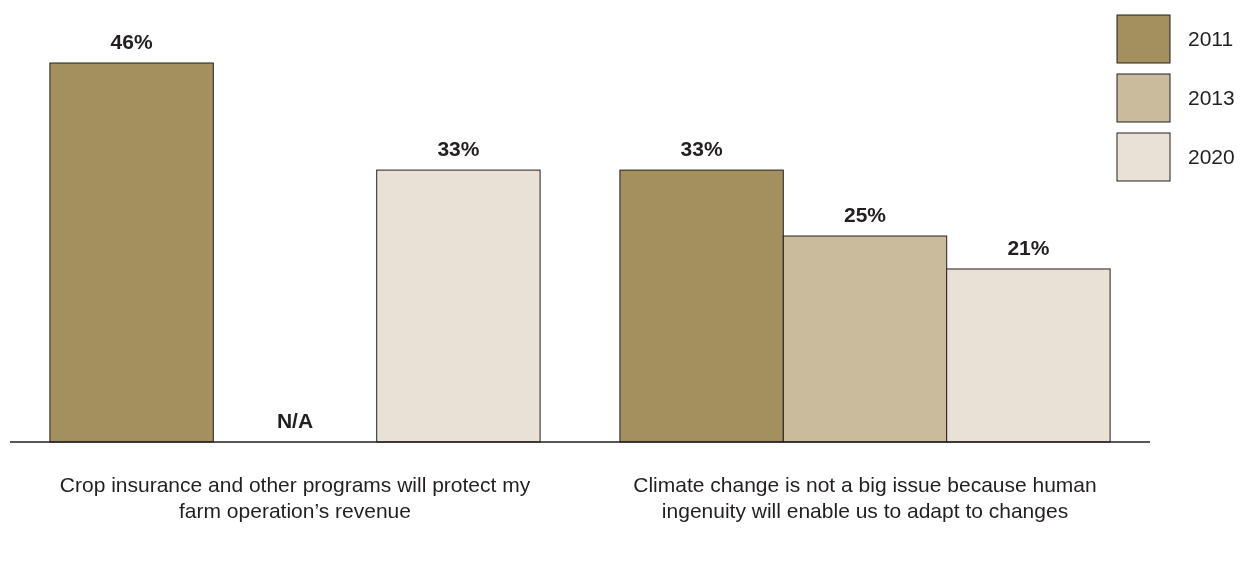  I want to click on x-tick-label: Climate change is not a big issue because human ingenuity will enable us to adapt to changes, so click(865, 498).